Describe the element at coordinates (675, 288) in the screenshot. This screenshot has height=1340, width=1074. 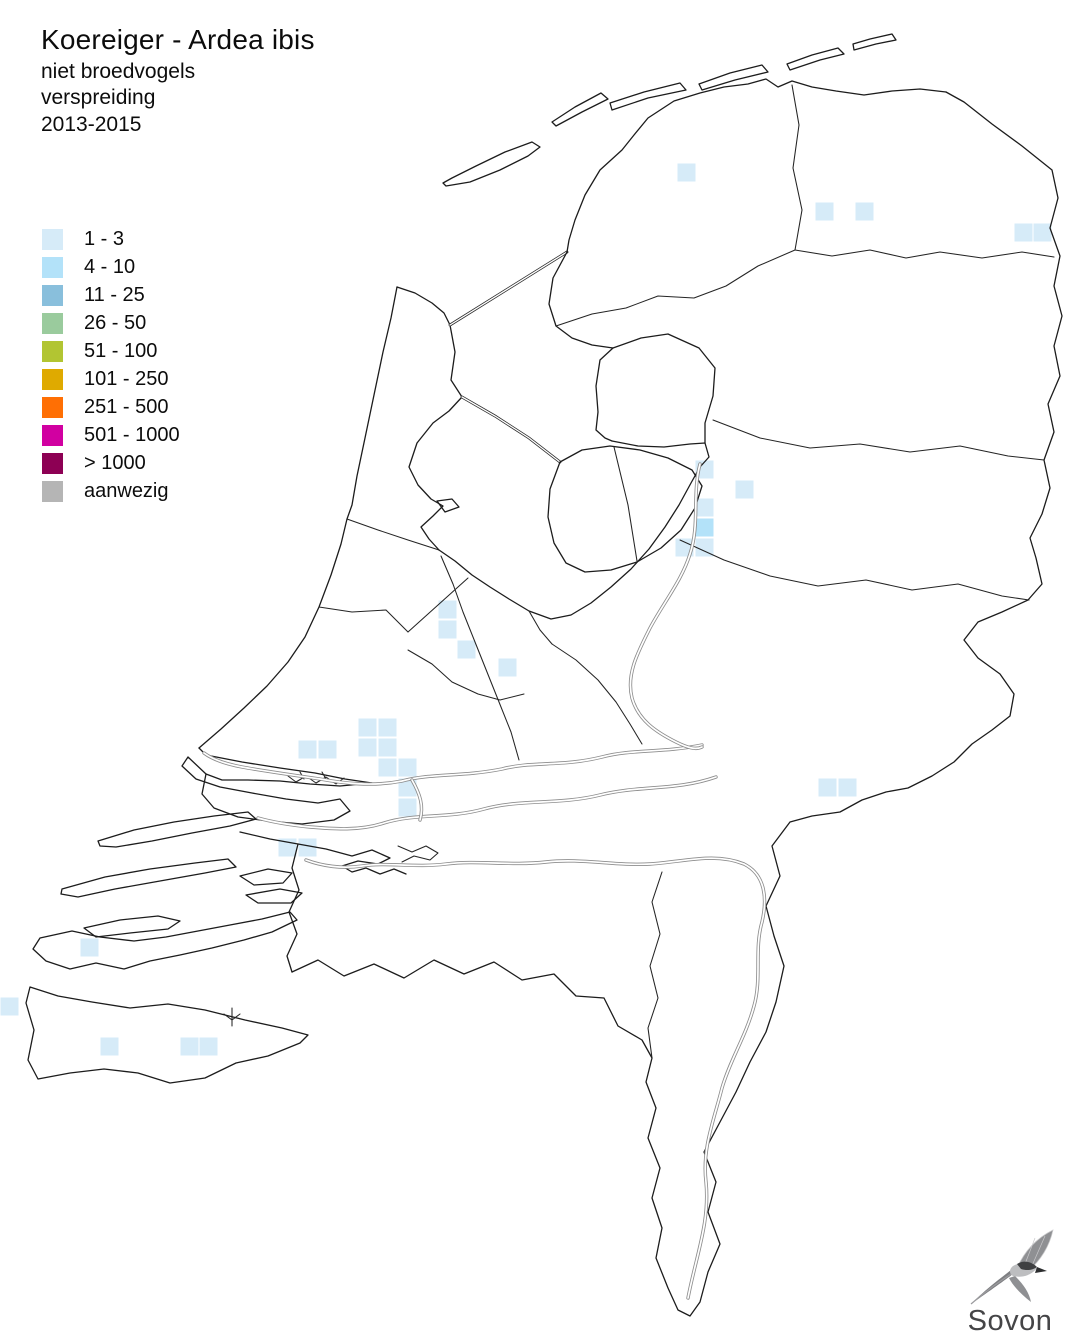
I see `border-friesland-drenthe` at that location.